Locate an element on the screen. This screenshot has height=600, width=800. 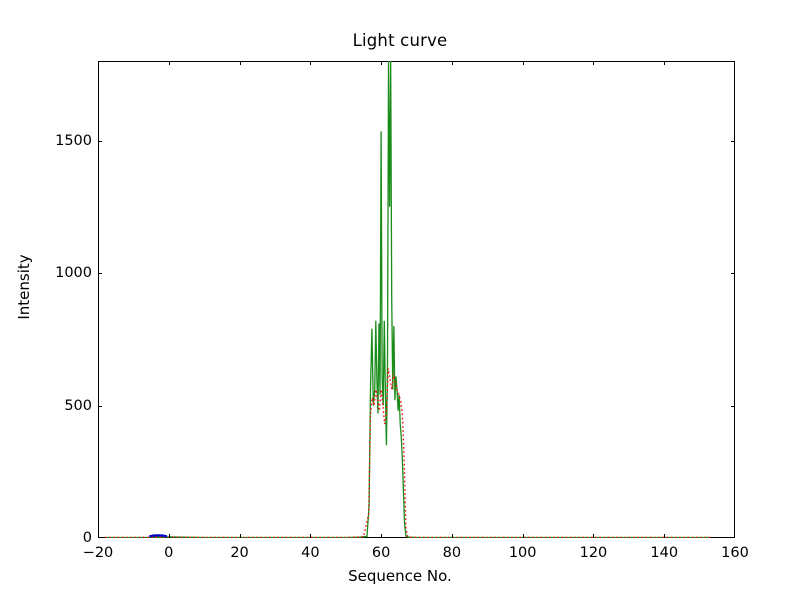
y-tick-label: 0 is located at coordinates (87, 538).